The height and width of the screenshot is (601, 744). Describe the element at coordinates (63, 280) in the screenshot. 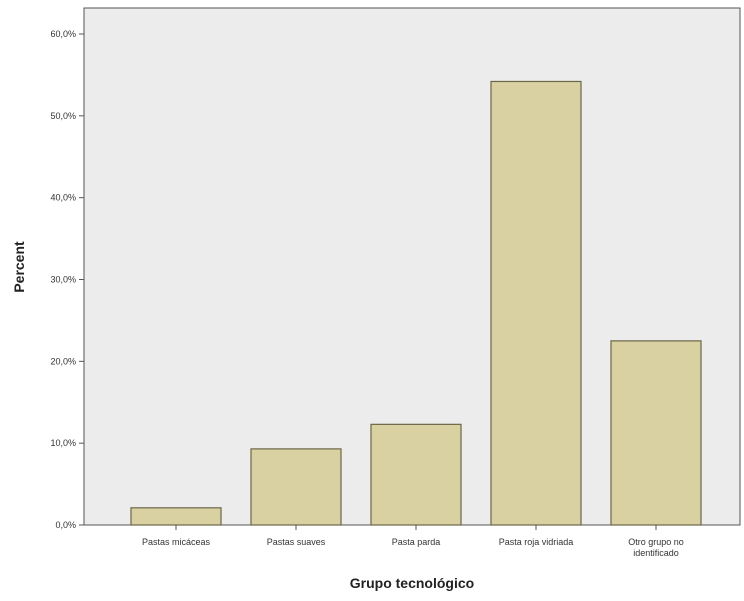

I see `y-tick-label: 30,0%` at that location.